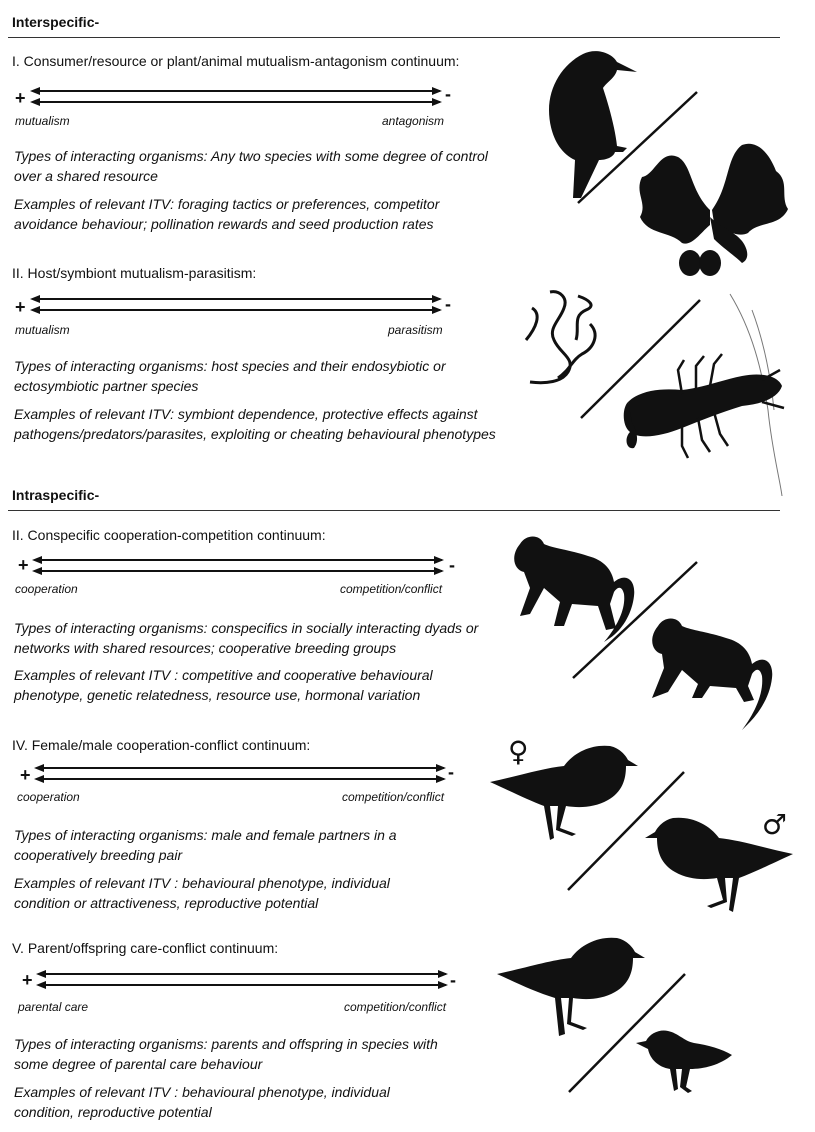 The image size is (815, 1132). Describe the element at coordinates (413, 121) in the screenshot. I see `continuum-right-label: antagonism` at that location.